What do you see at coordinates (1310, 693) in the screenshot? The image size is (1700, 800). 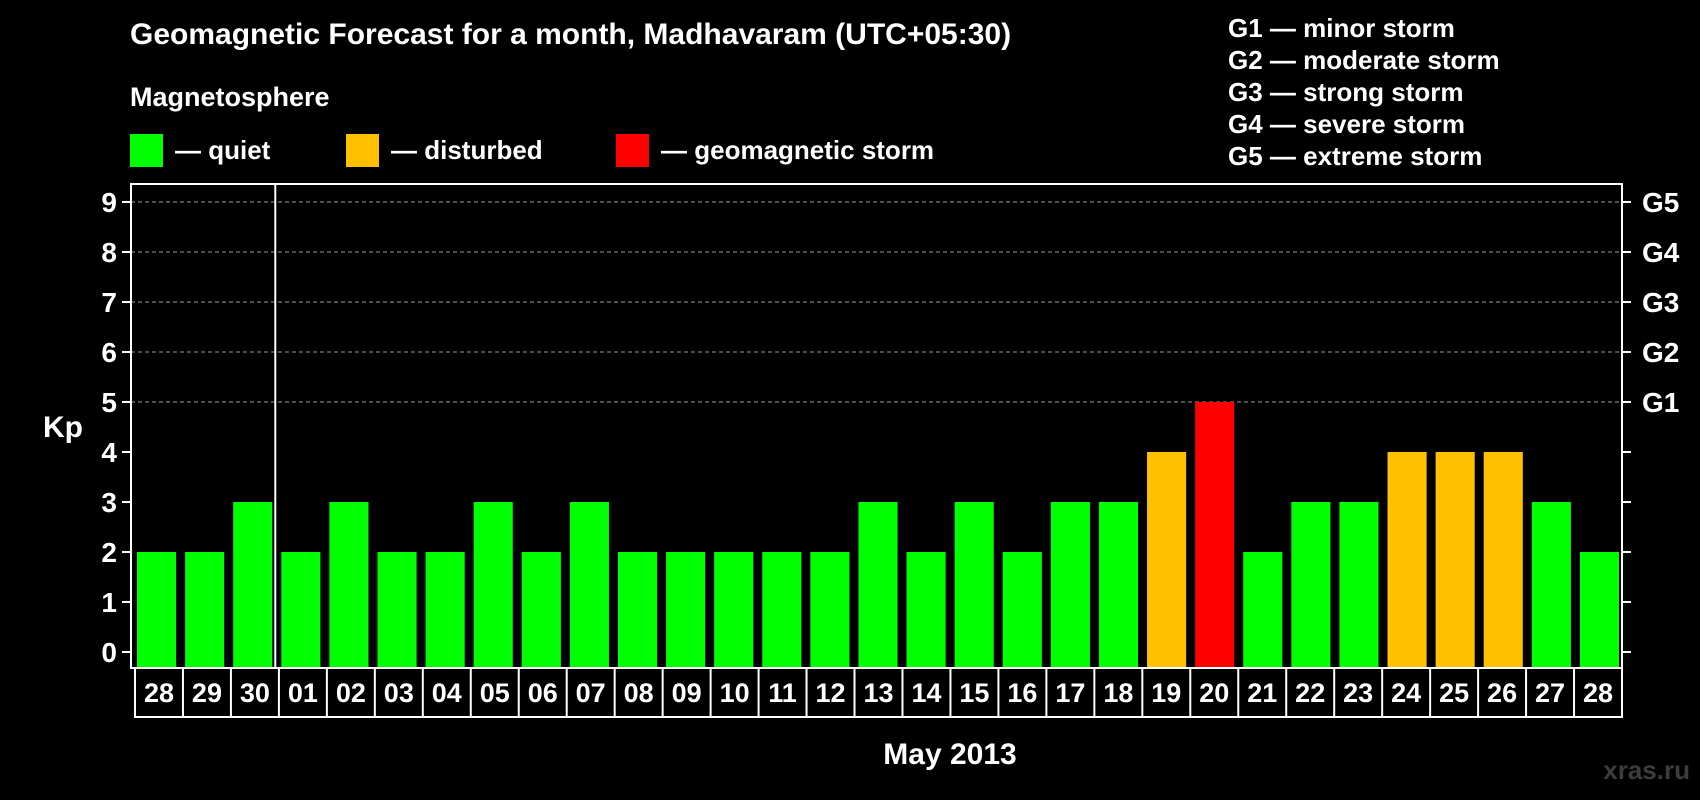 I see `x-tick-label-24: 22` at bounding box center [1310, 693].